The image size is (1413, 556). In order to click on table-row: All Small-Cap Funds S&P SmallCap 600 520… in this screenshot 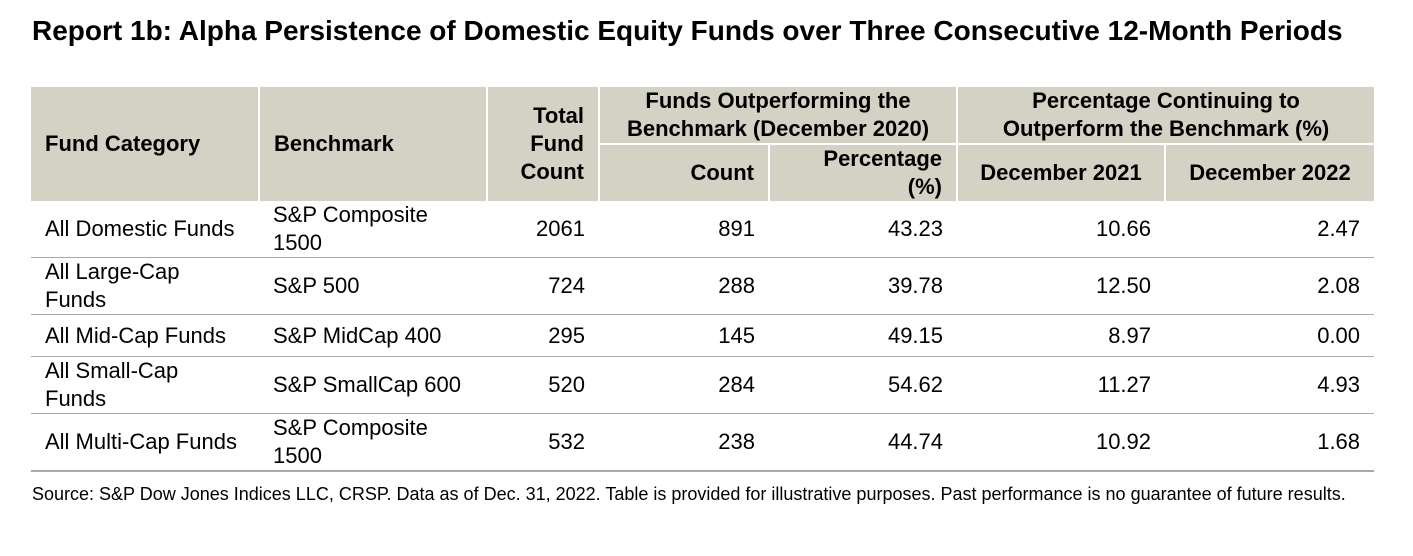, I will do `click(703, 385)`.